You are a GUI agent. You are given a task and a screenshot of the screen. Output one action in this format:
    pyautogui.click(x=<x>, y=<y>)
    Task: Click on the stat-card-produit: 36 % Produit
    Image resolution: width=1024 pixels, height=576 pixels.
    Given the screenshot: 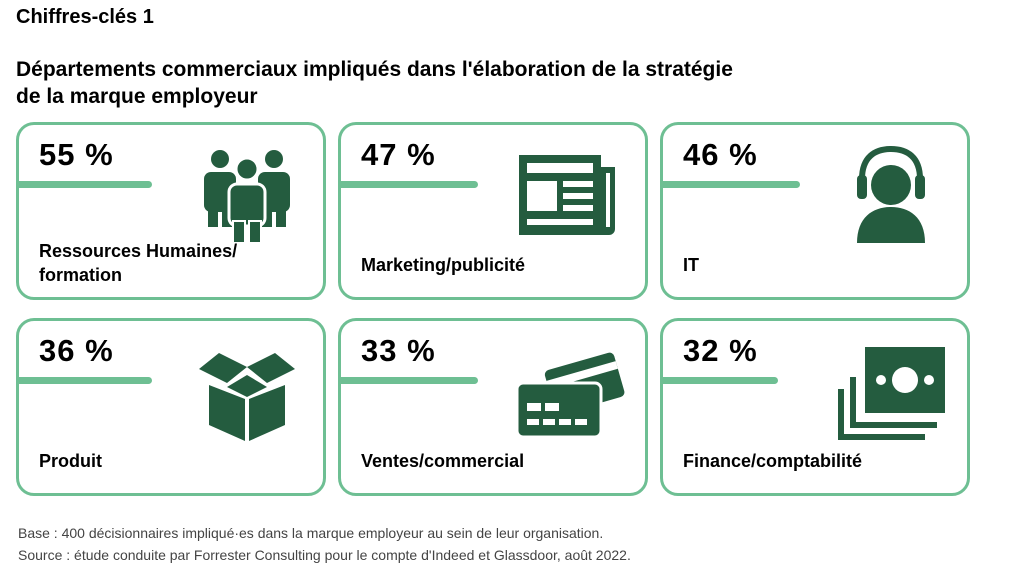 What is the action you would take?
    pyautogui.click(x=171, y=407)
    